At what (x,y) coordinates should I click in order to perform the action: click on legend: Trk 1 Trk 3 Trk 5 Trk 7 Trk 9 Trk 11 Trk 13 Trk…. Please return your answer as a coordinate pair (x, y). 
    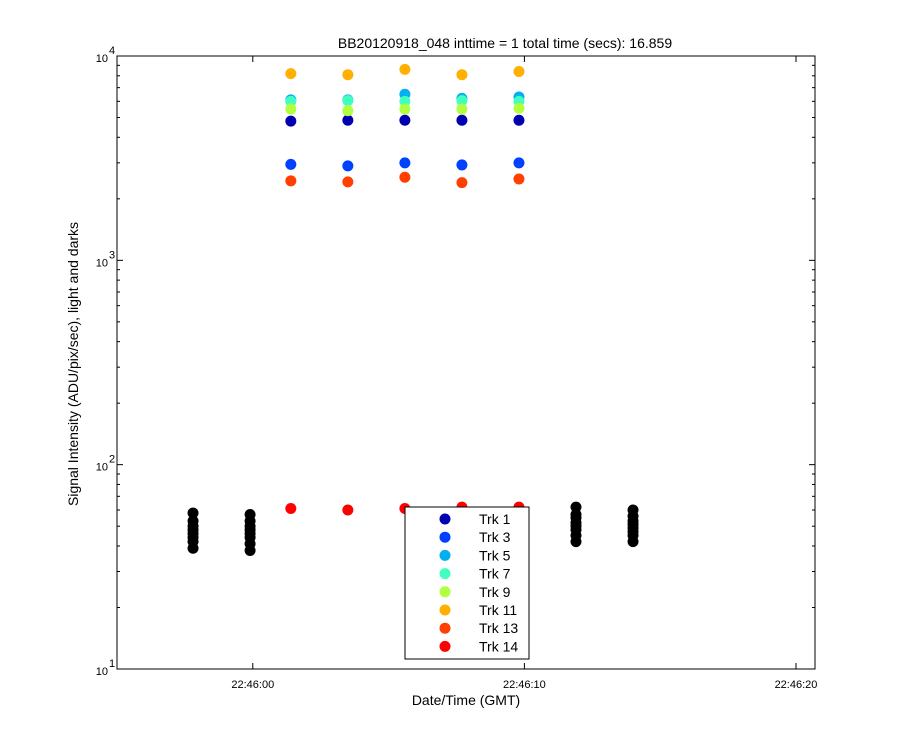
    Looking at the image, I should click on (467, 583).